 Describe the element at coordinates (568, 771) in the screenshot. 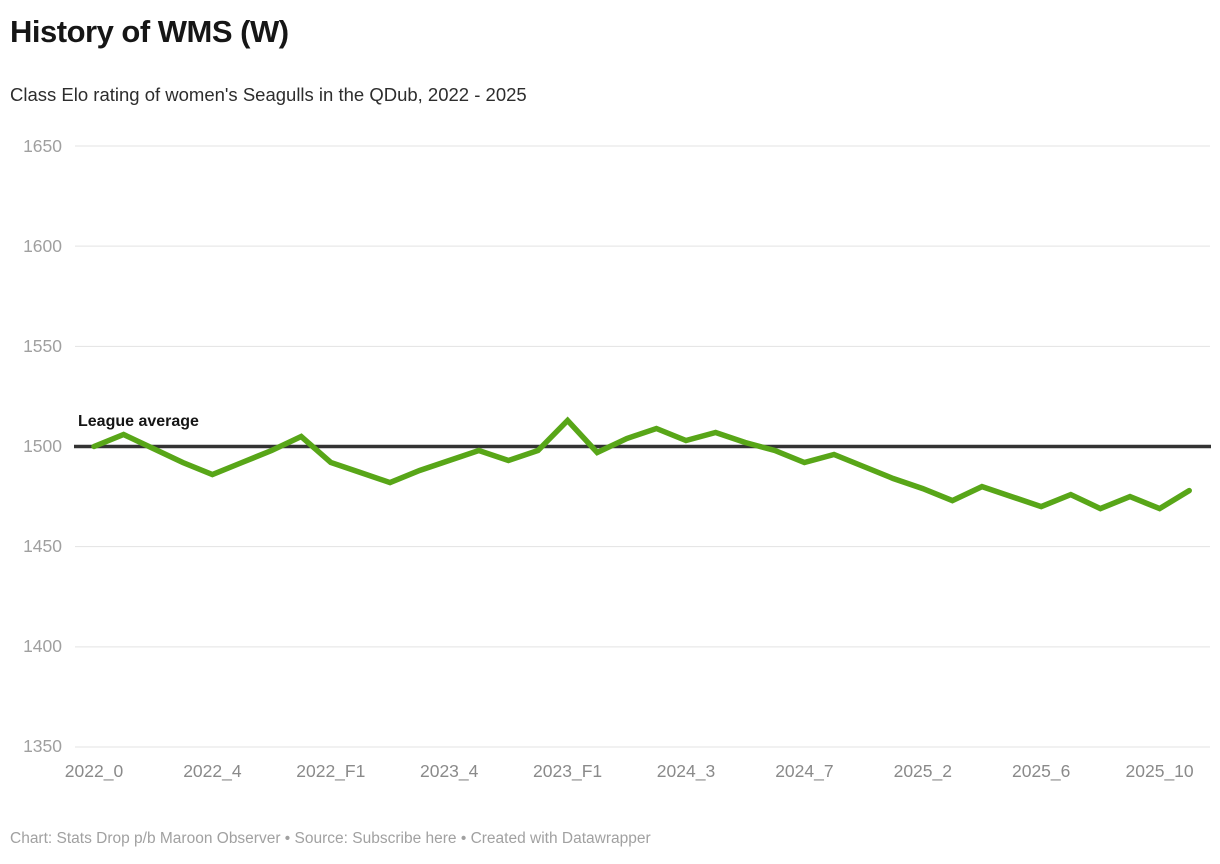

I see `x-axis-label-2023_F1: 2023_F1` at that location.